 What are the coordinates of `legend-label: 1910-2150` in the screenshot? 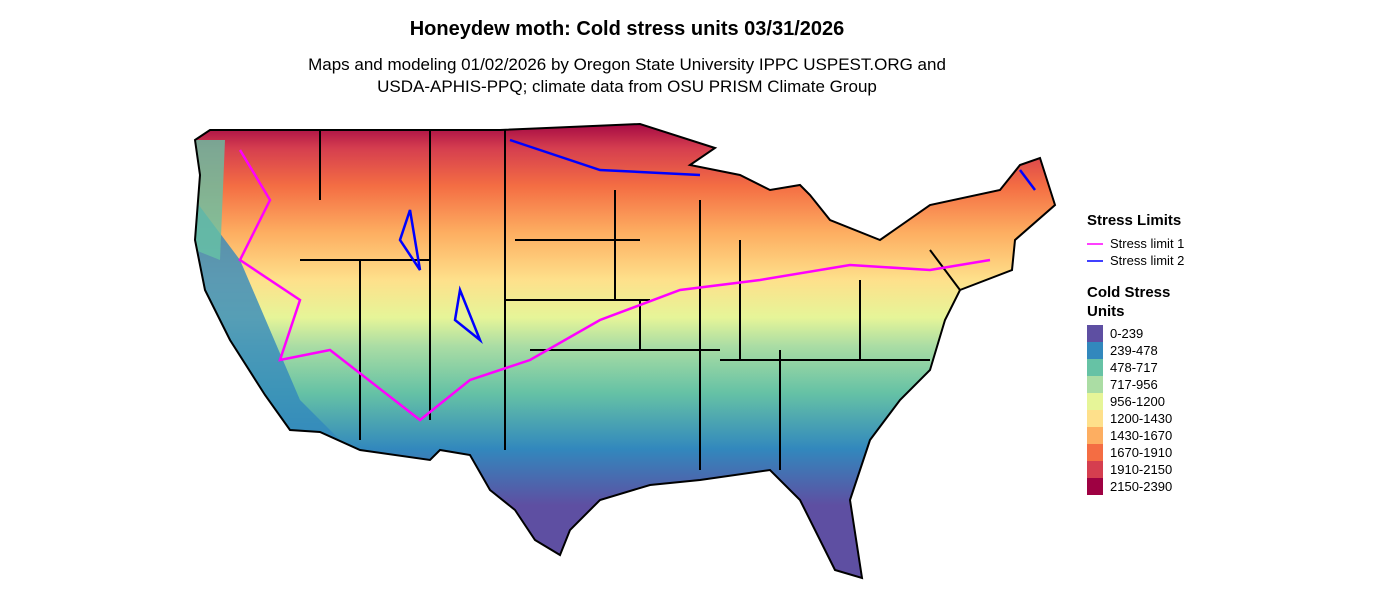 It's located at (1141, 469).